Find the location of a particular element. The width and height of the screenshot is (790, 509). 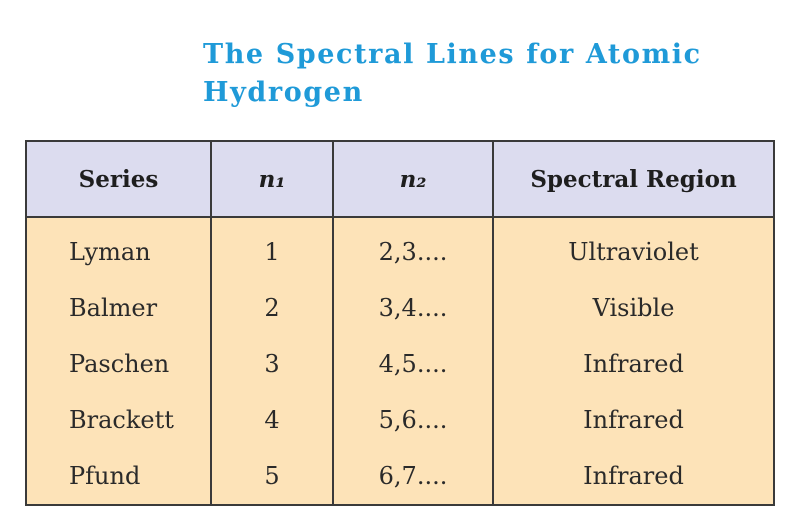

table-cell: 3 is located at coordinates (272, 364).